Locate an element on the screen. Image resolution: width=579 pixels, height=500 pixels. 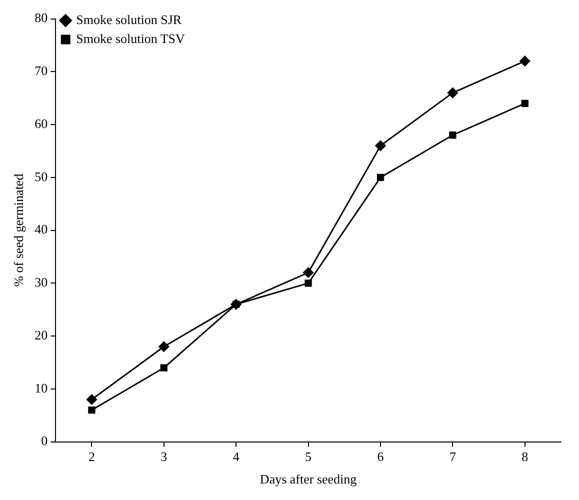
x-tick-label: 7 is located at coordinates (452, 456).